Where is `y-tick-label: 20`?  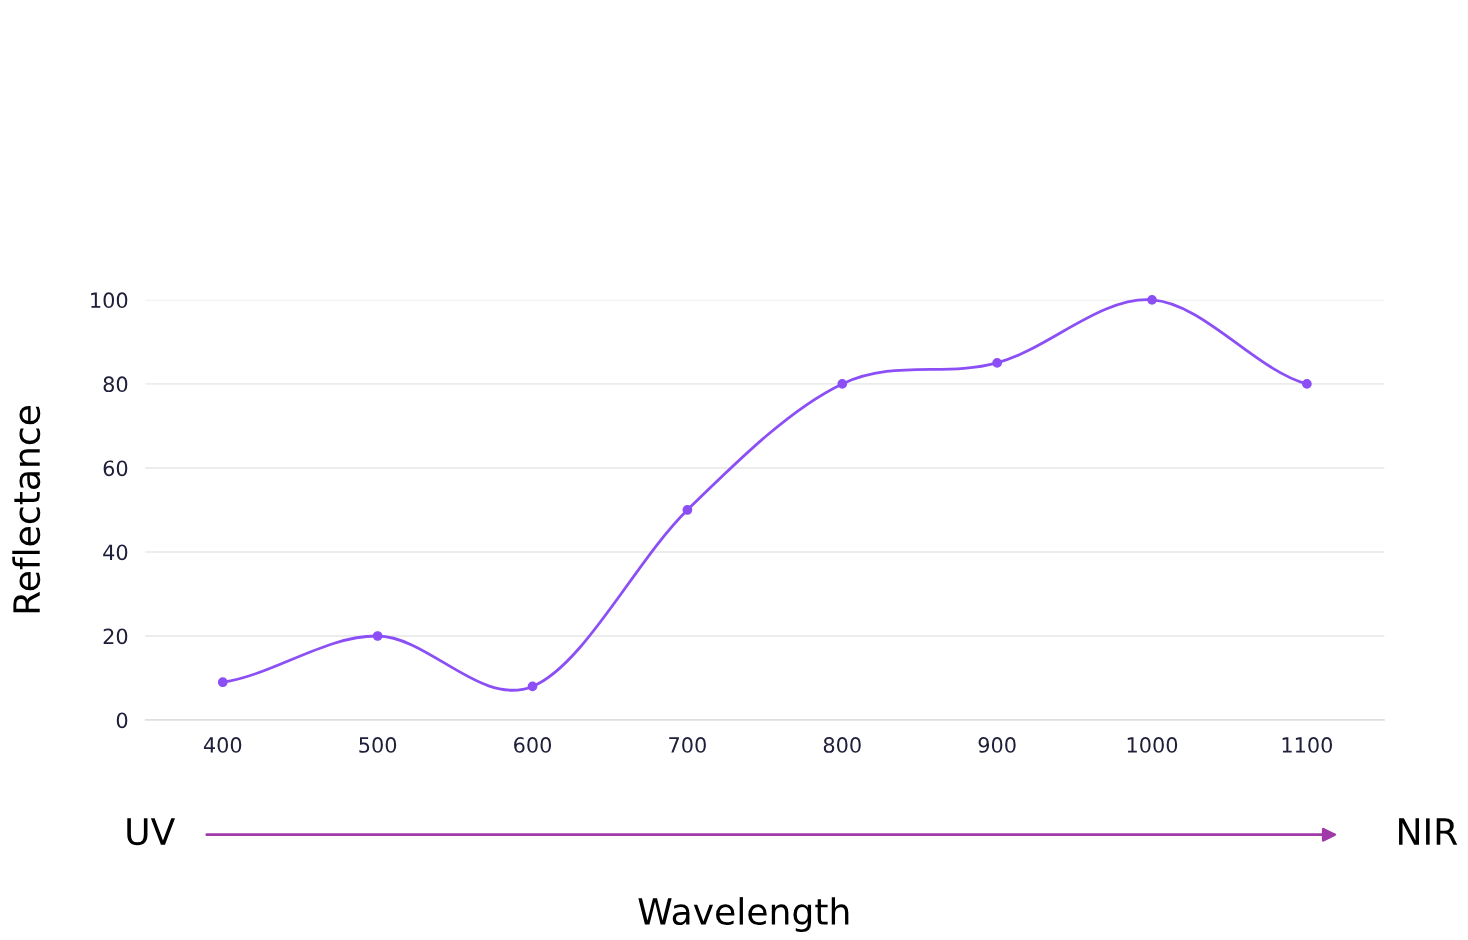 y-tick-label: 20 is located at coordinates (115, 636).